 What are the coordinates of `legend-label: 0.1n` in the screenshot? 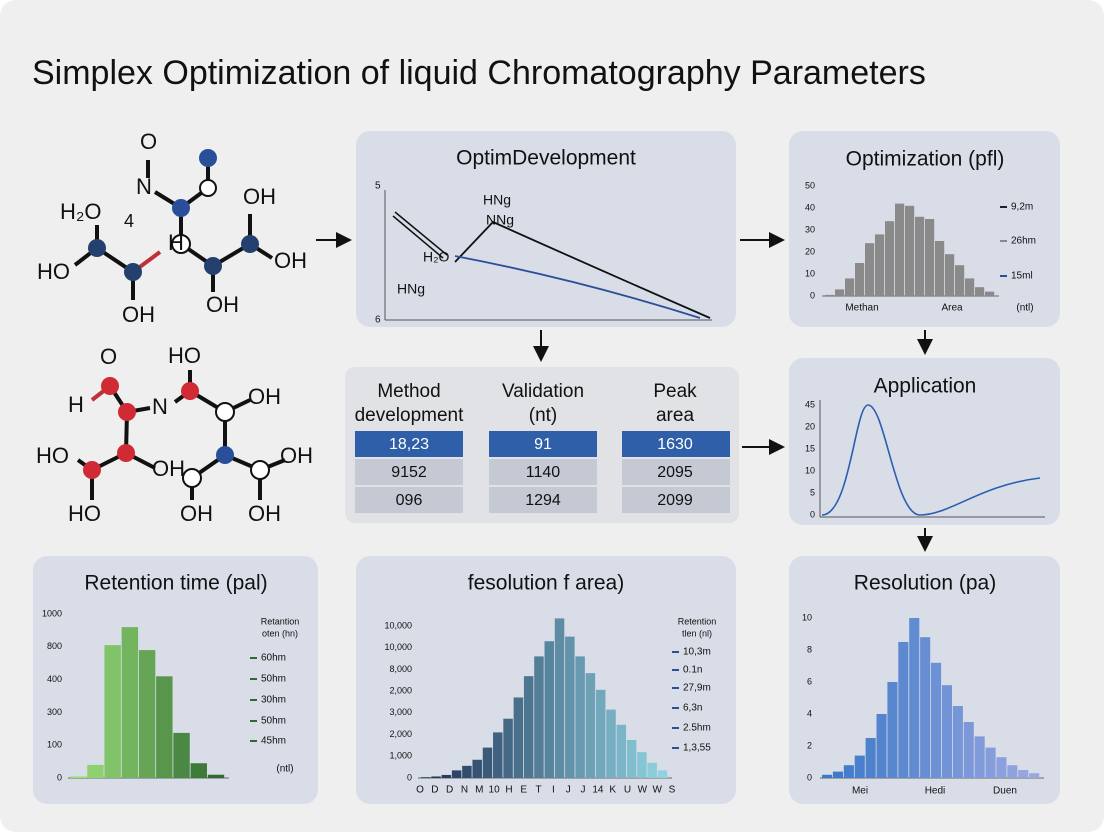 It's located at (692, 670).